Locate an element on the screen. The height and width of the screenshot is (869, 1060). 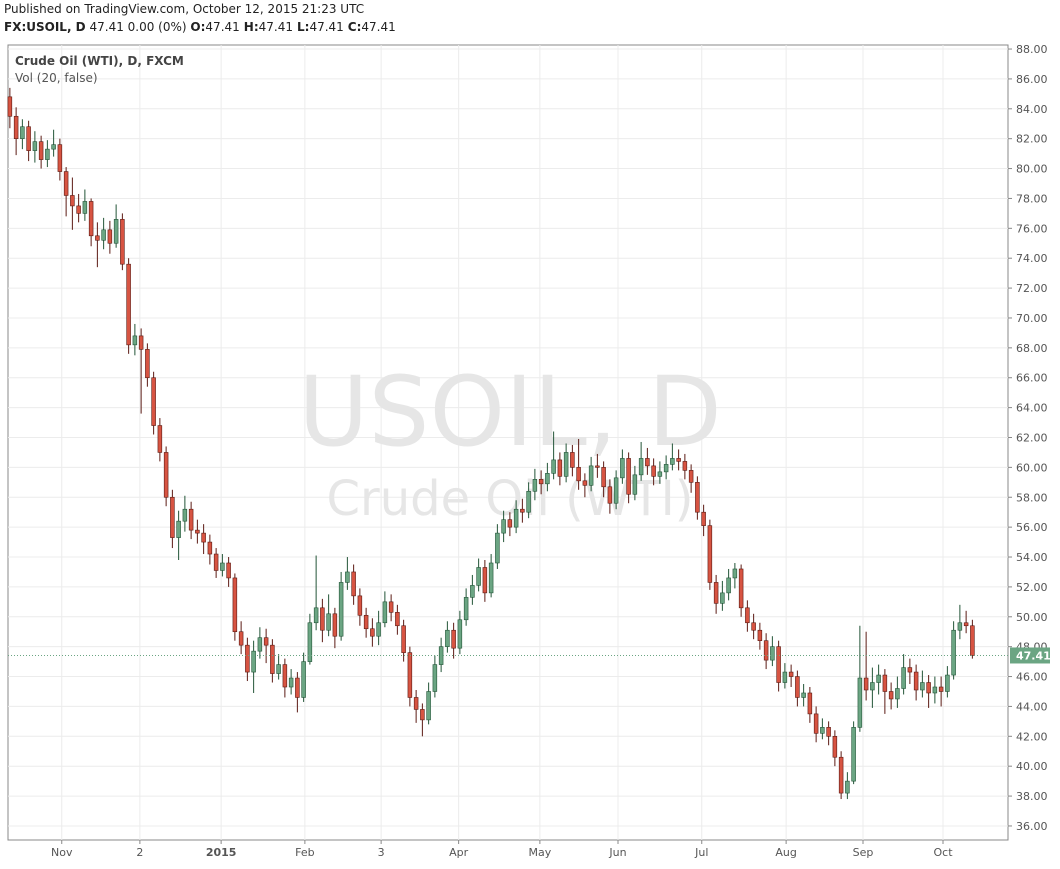
y-tick-label: 44.00 is located at coordinates (1032, 706).